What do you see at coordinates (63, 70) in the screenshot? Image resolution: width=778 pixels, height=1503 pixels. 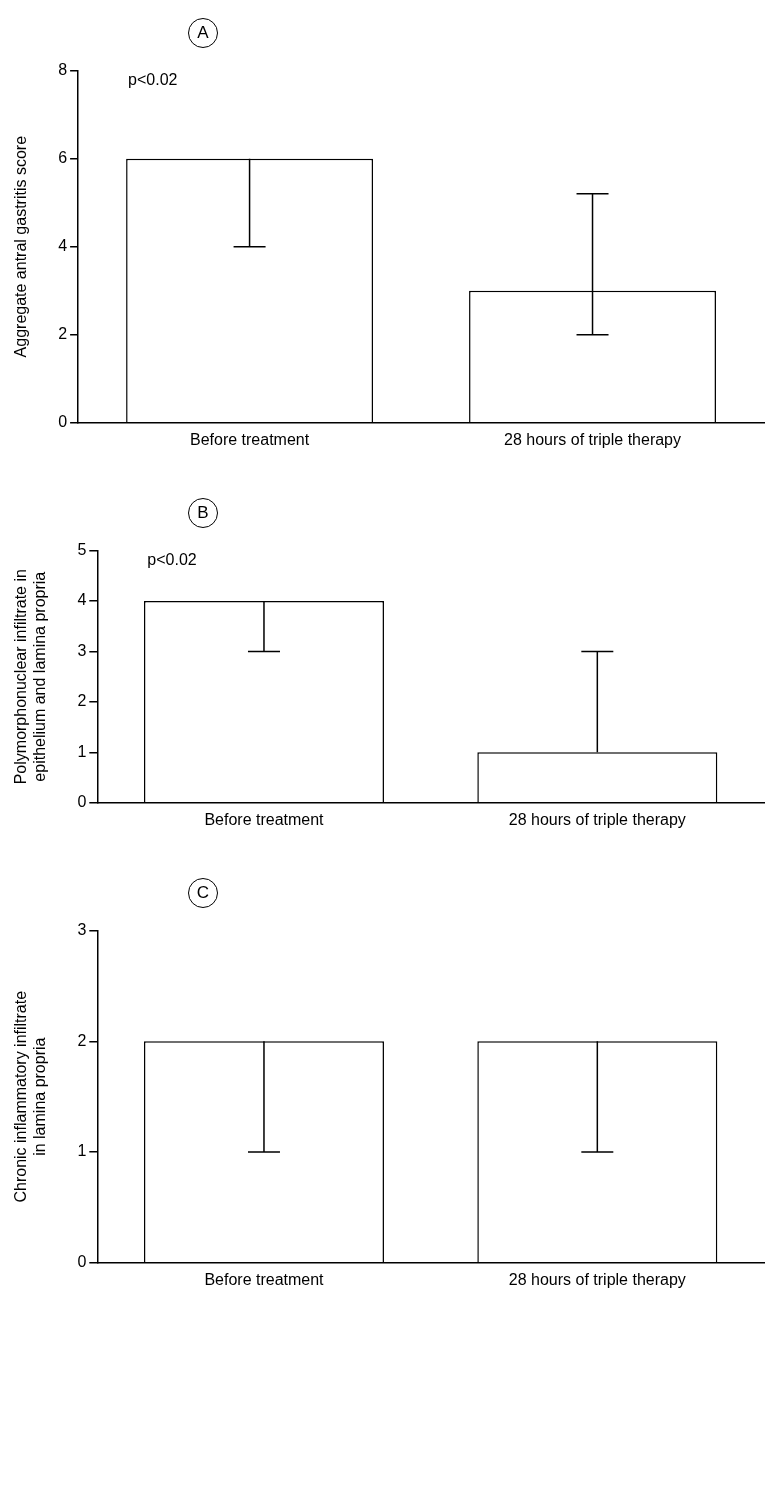 I see `y-tick-label: 8` at bounding box center [63, 70].